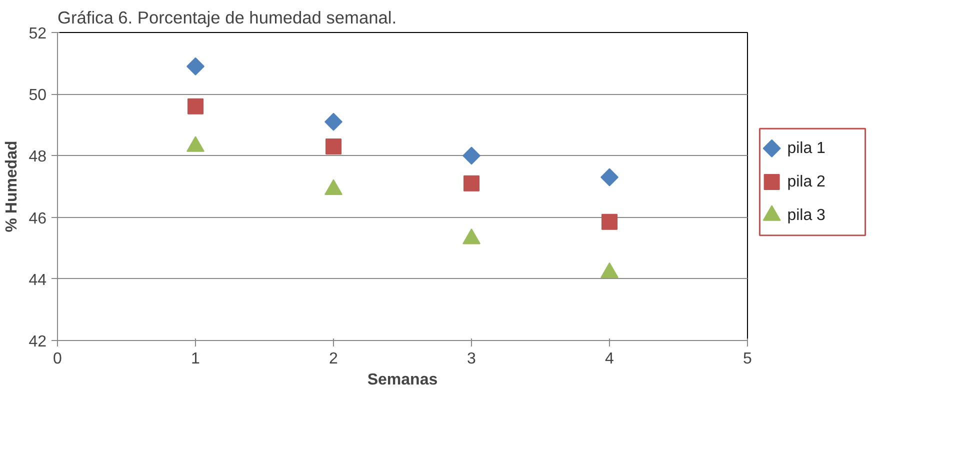 The width and height of the screenshot is (978, 466). I want to click on y-tick-label: 52, so click(37, 34).